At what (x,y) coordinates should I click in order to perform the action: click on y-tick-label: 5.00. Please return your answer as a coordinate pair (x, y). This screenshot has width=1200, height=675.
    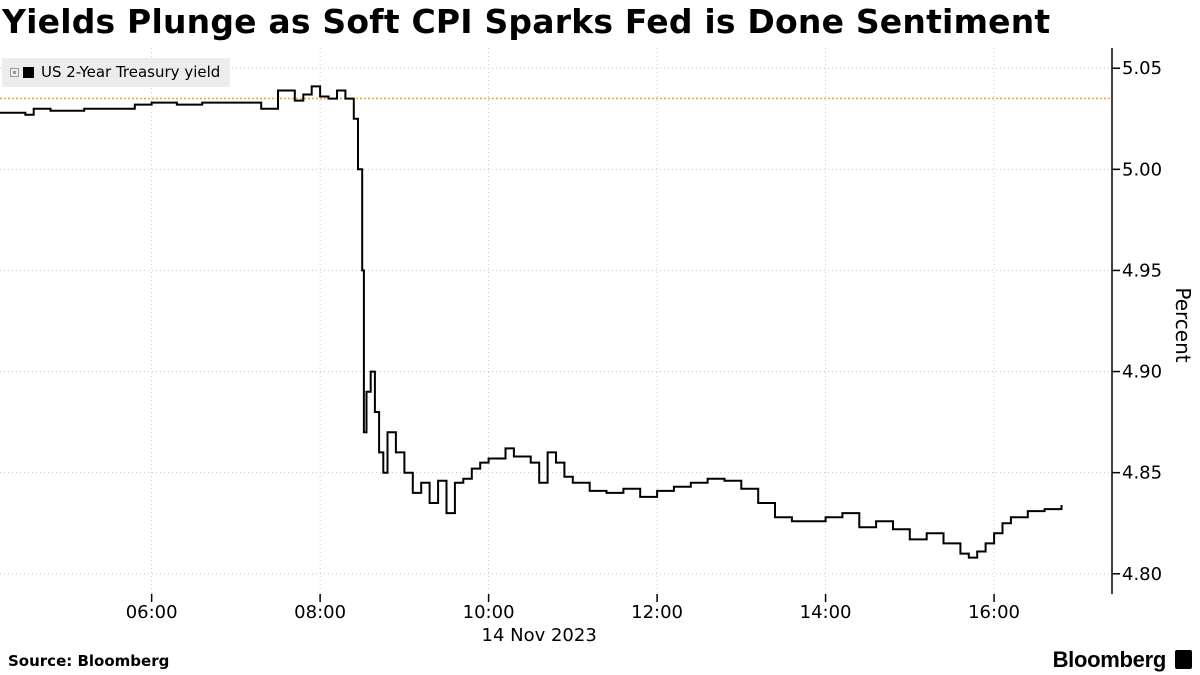
    Looking at the image, I should click on (1142, 169).